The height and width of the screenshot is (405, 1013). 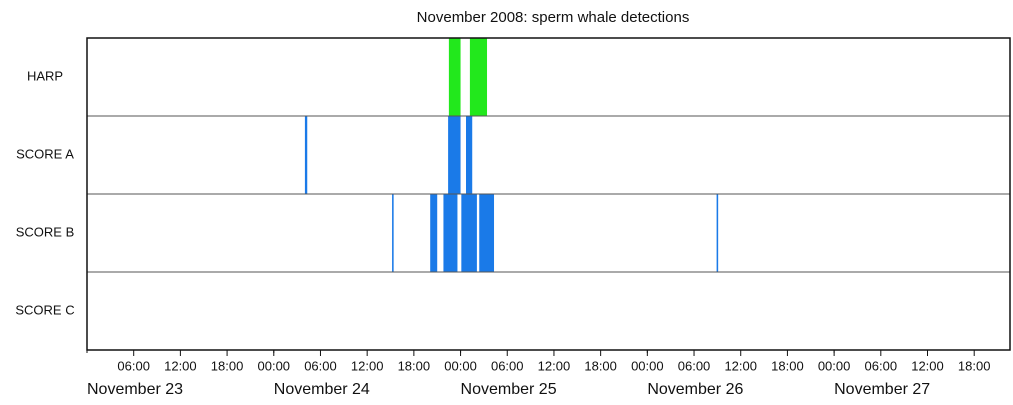 What do you see at coordinates (45, 153) in the screenshot?
I see `row-label: SCORE A` at bounding box center [45, 153].